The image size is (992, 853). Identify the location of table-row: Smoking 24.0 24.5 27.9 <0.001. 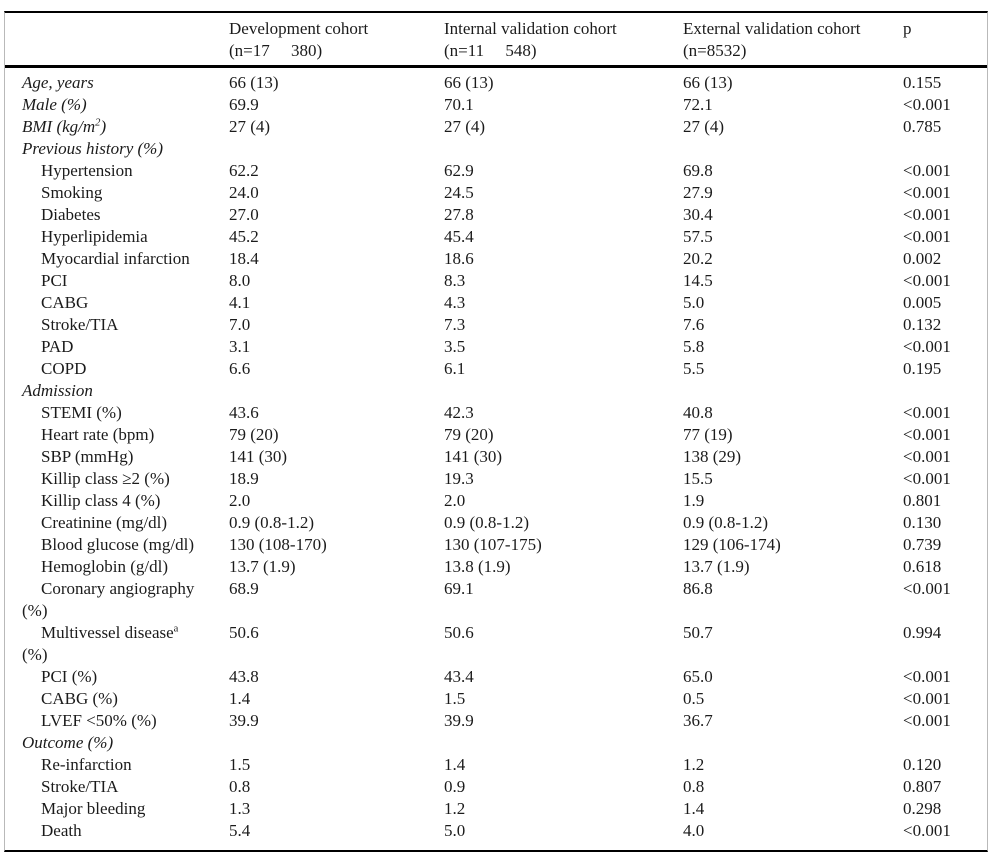
(496, 193).